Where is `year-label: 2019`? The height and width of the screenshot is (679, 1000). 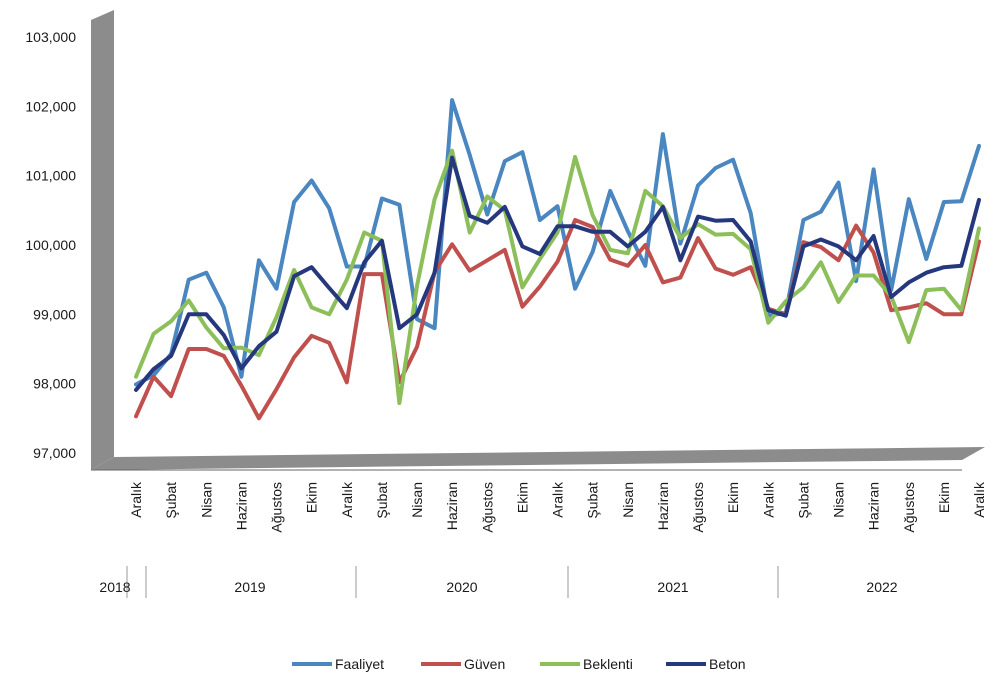
year-label: 2019 is located at coordinates (249, 587).